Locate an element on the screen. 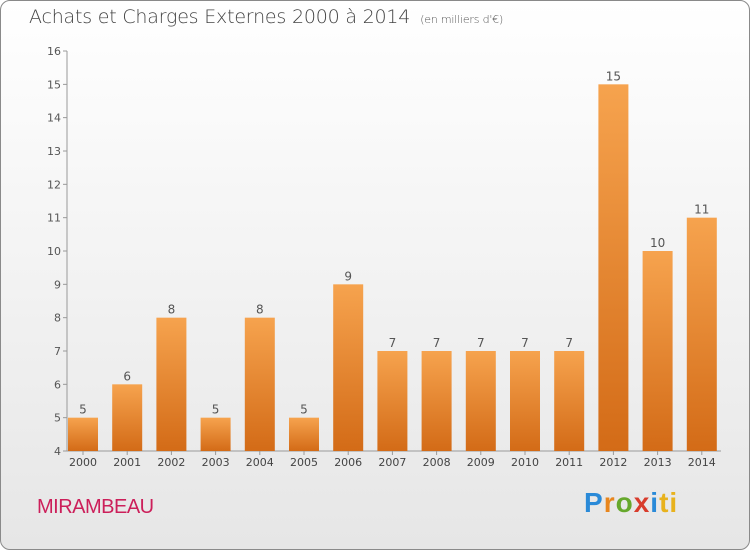 The height and width of the screenshot is (550, 750). bar-value-label: 9 is located at coordinates (348, 276).